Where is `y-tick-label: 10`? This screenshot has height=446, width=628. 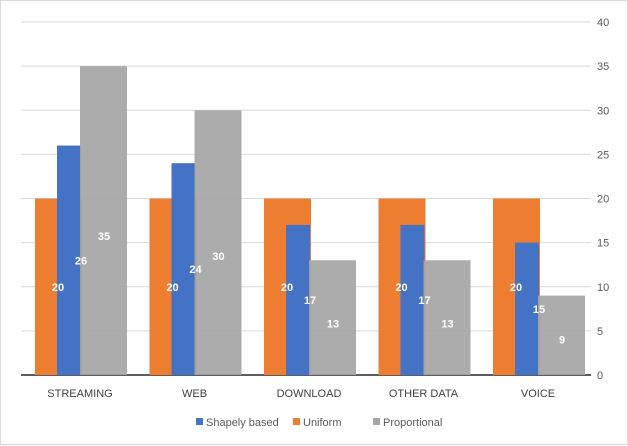 y-tick-label: 10 is located at coordinates (603, 288).